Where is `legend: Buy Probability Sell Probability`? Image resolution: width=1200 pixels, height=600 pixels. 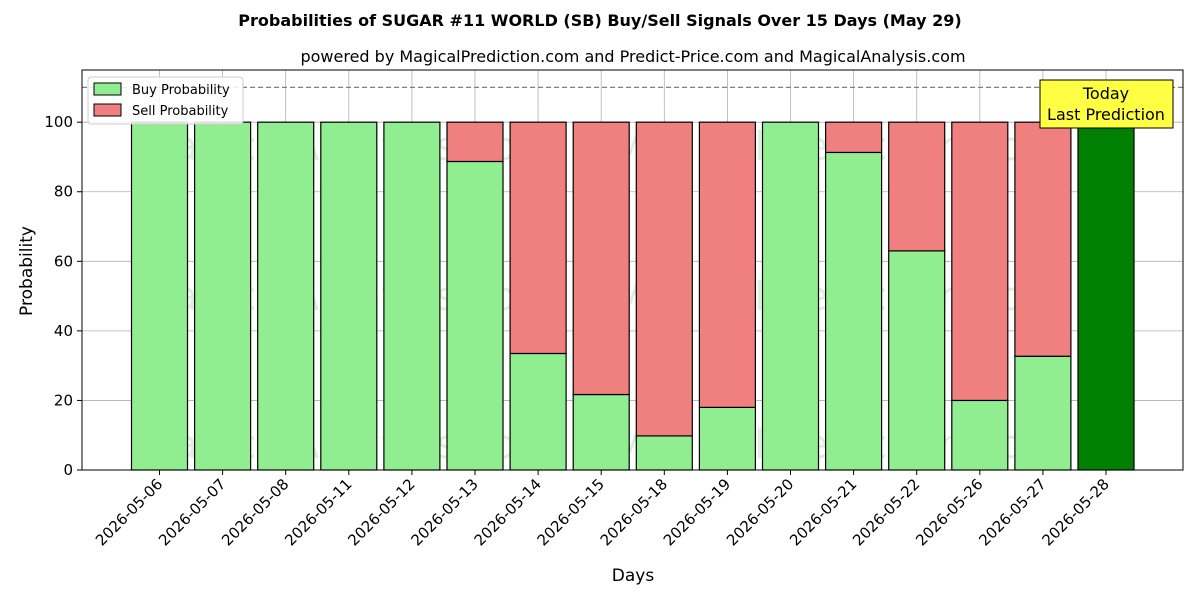
legend: Buy Probability Sell Probability is located at coordinates (165, 100).